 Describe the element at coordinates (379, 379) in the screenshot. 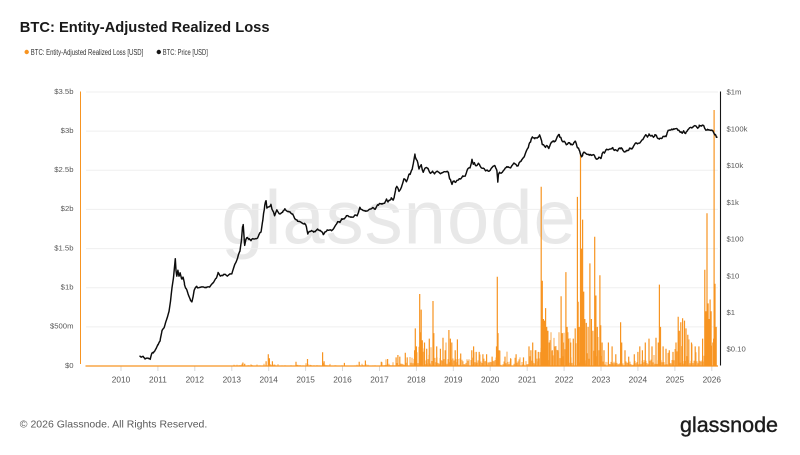

I see `svg-text: 2017` at that location.